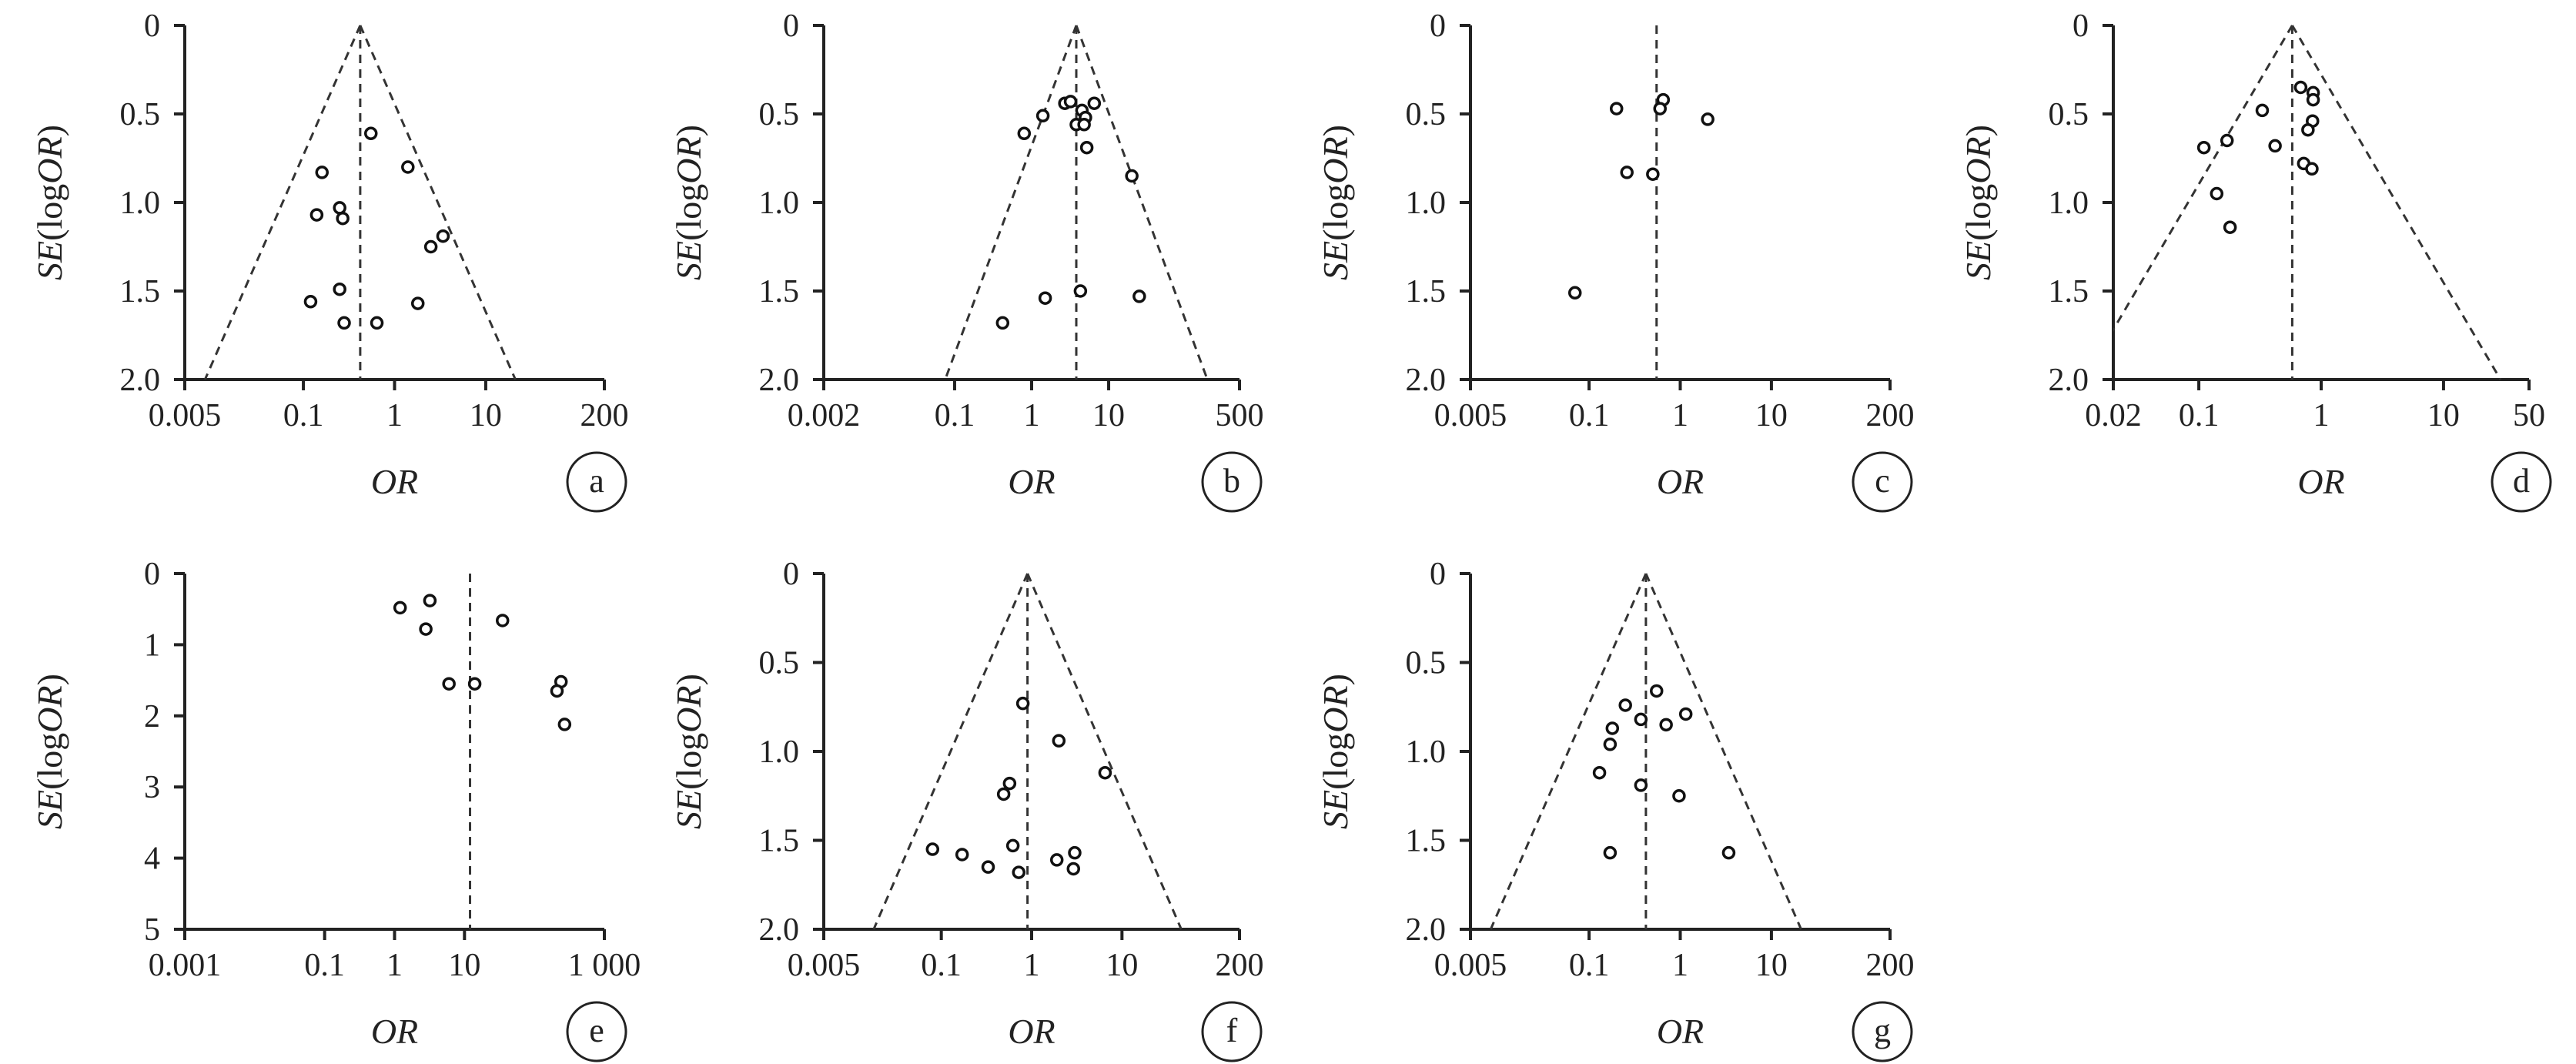 The height and width of the screenshot is (1064, 2576). What do you see at coordinates (1615, 260) in the screenshot?
I see `funnel-plot-c: 0 0.5 1.0 1.5 2.00.005 0.1 1 10 200 SE(logOR) OR c` at bounding box center [1615, 260].